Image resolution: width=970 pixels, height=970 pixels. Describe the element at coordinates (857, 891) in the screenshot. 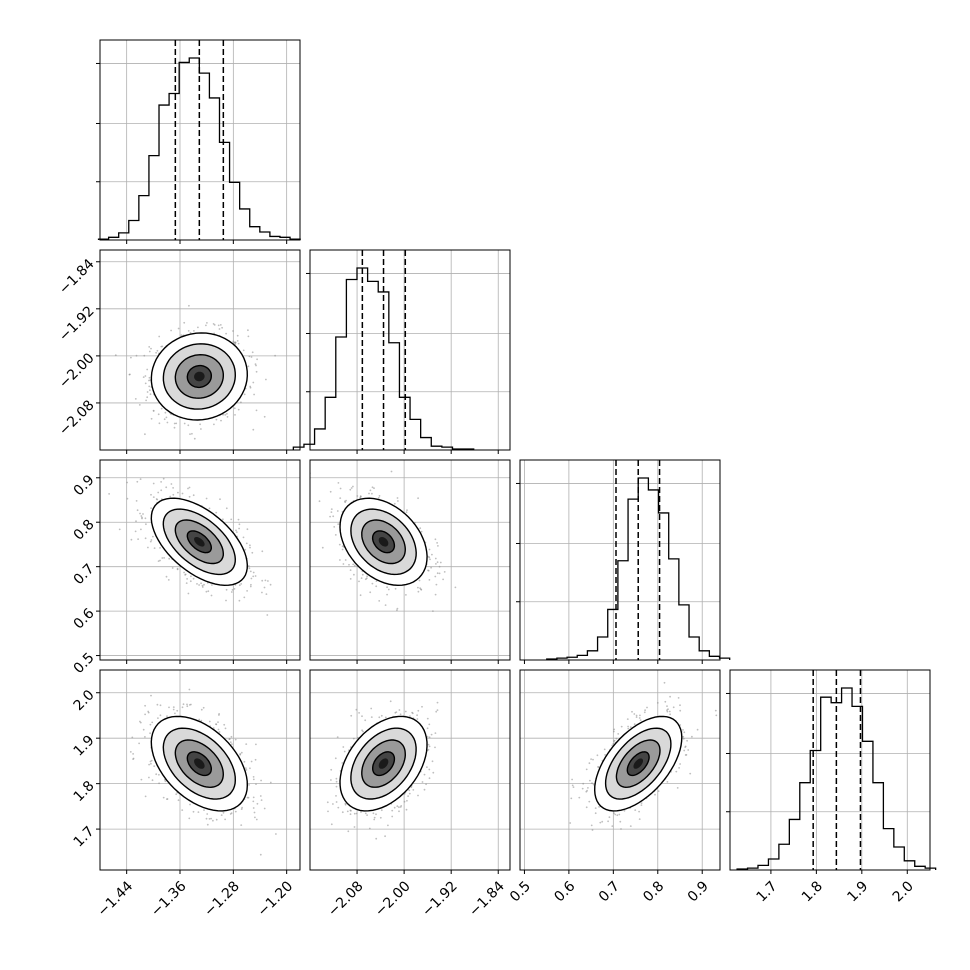

I see `x-tick-label: 1.9` at that location.